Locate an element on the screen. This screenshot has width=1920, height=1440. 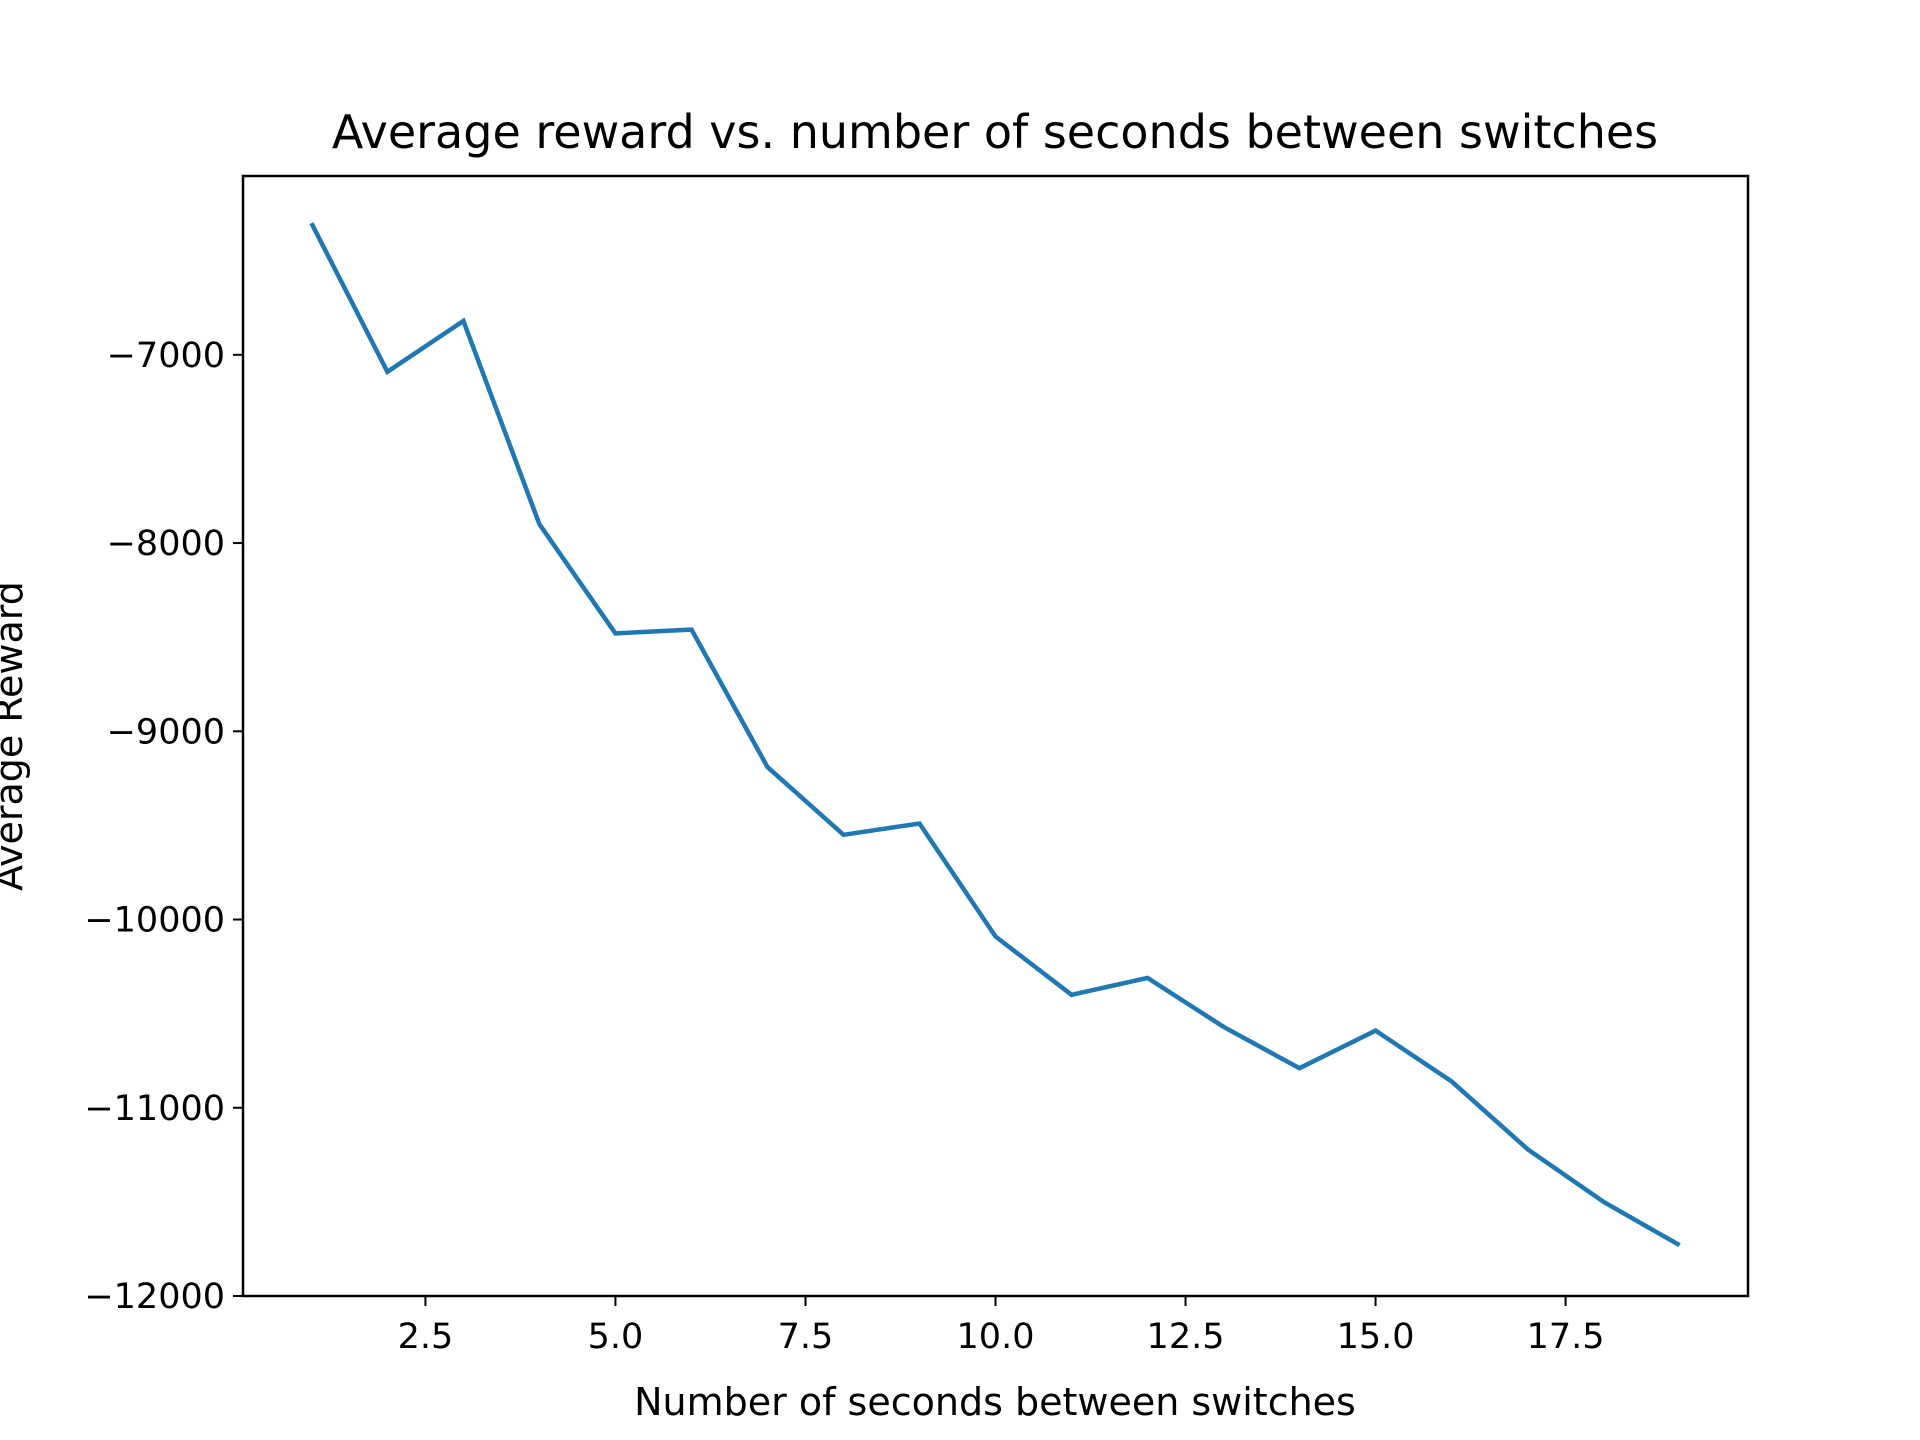
y-tick-label: −9000 is located at coordinates (166, 732).